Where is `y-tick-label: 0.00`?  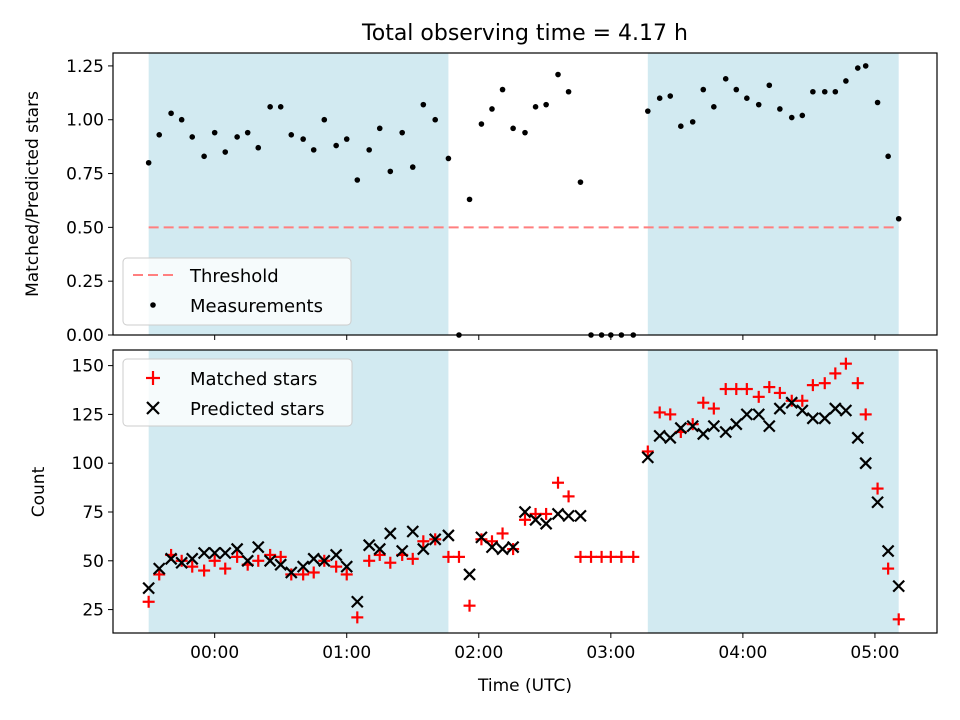 y-tick-label: 0.00 is located at coordinates (85, 336).